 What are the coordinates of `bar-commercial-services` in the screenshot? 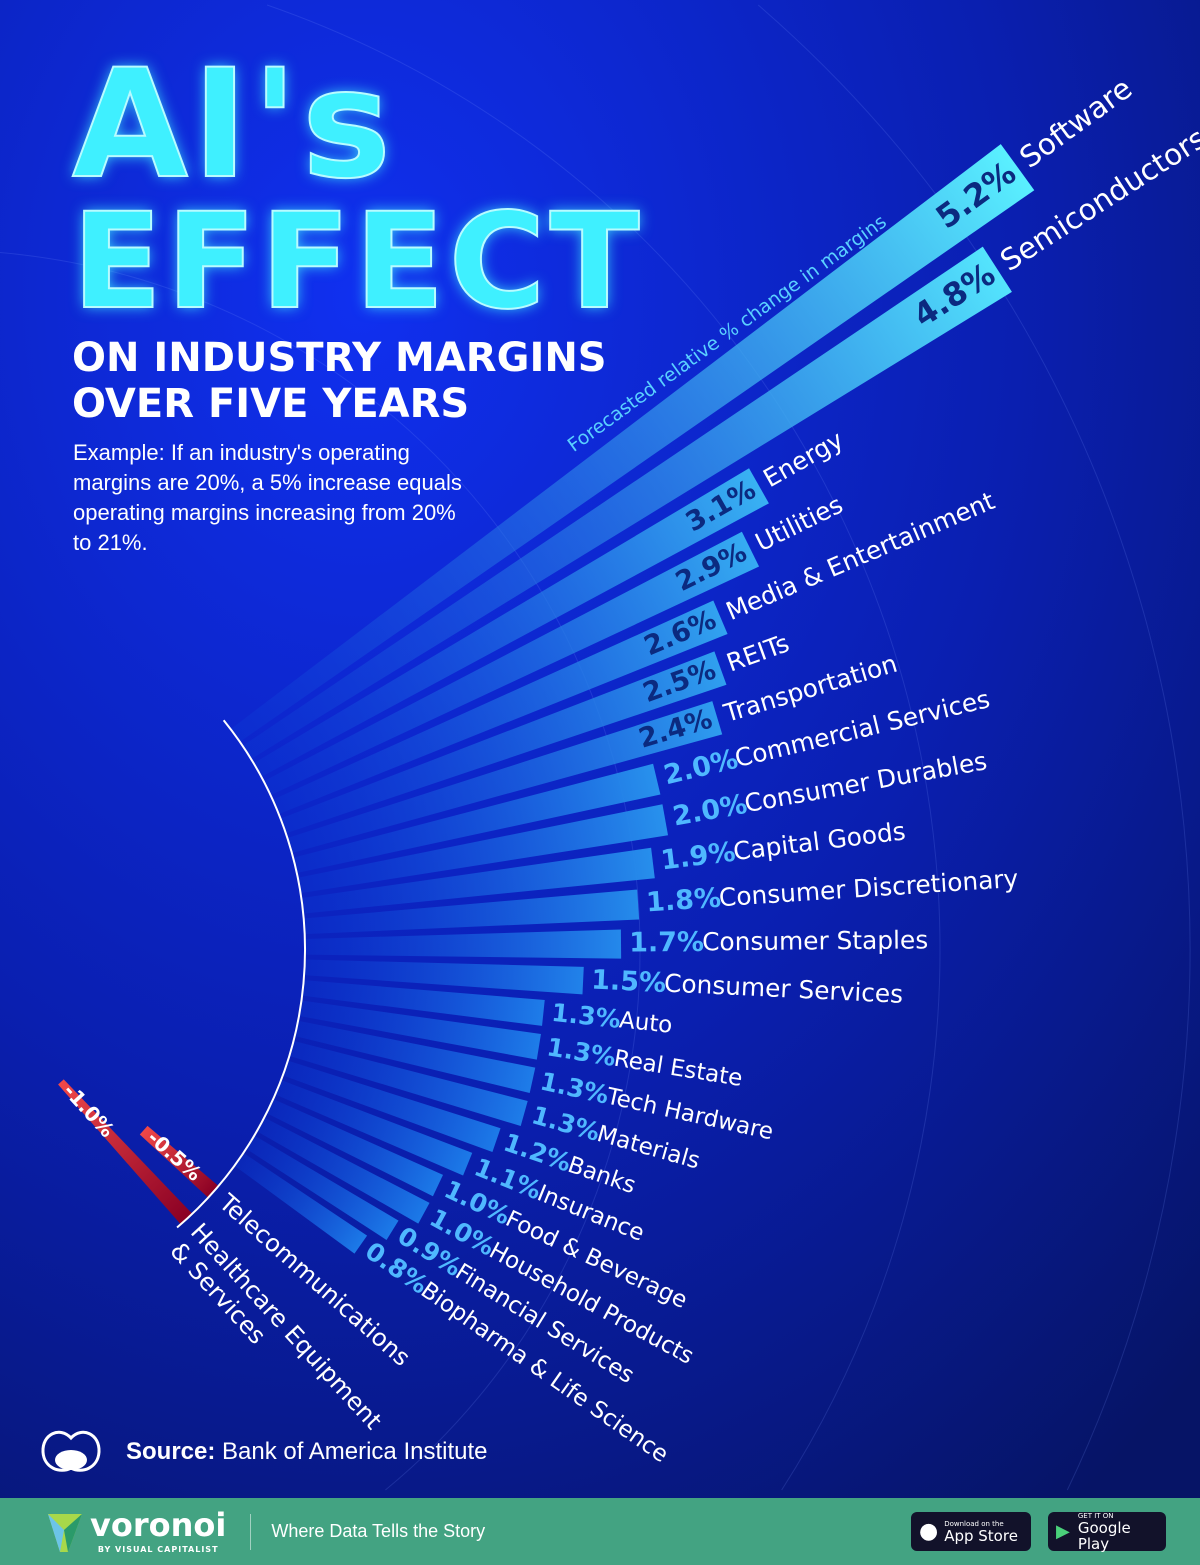 It's located at (477, 818).